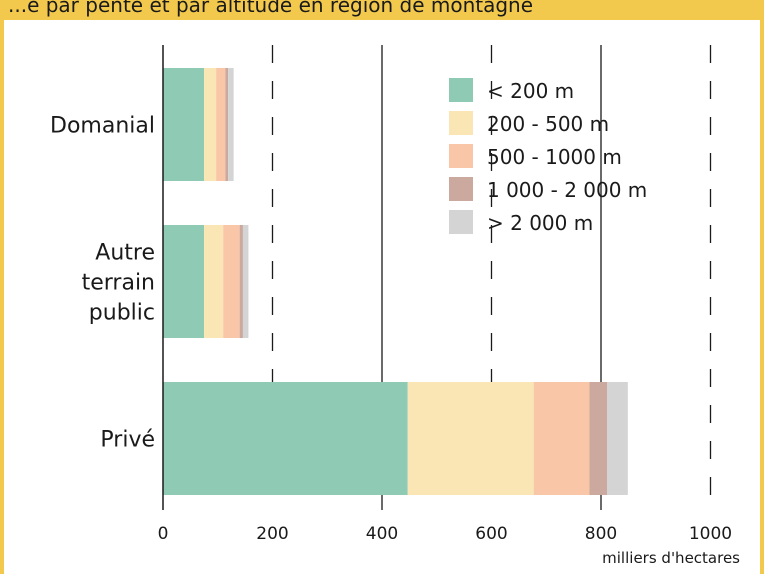 The width and height of the screenshot is (764, 574). I want to click on category-label: public, so click(122, 313).